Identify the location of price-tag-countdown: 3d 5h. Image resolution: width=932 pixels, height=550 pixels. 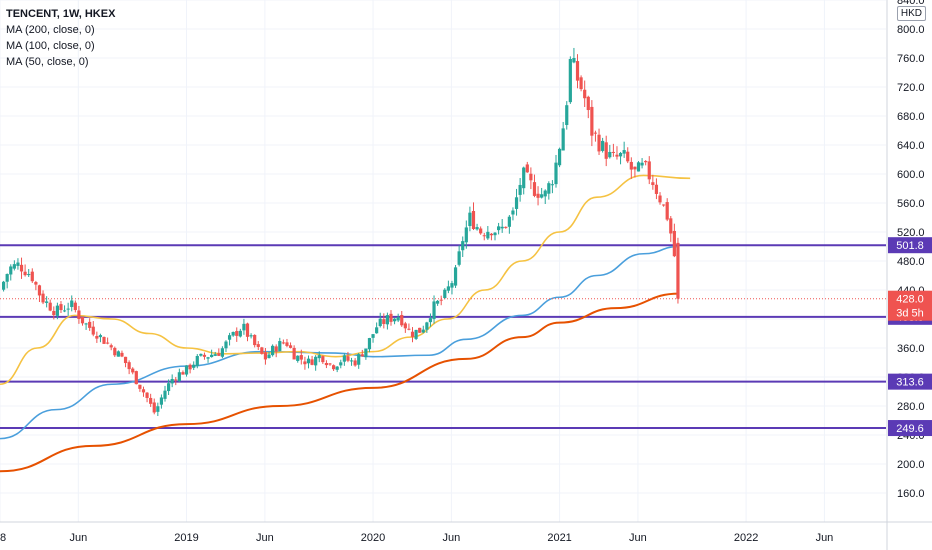
(910, 314).